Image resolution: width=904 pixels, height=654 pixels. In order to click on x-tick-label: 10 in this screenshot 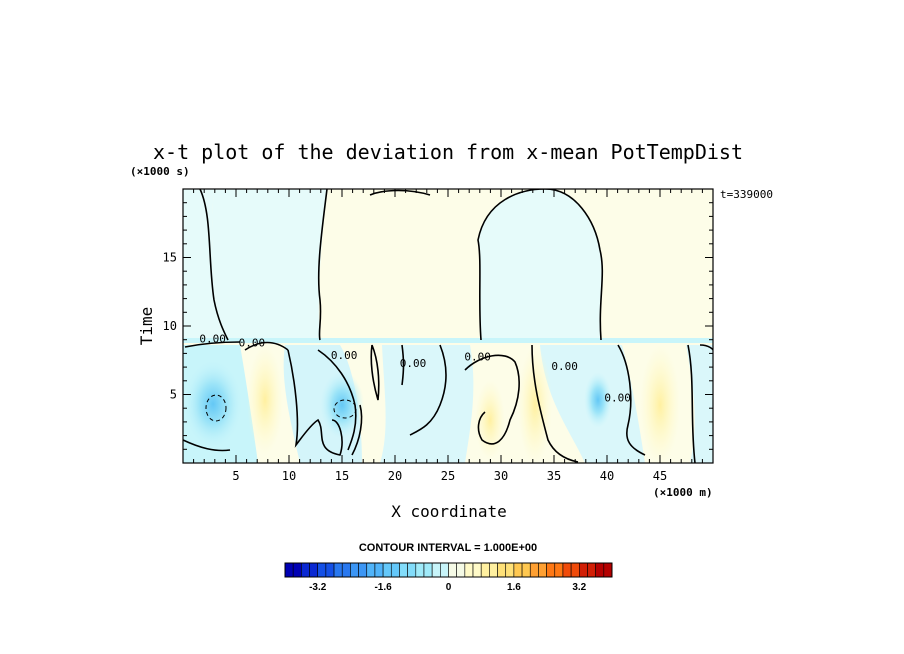, I will do `click(289, 476)`.